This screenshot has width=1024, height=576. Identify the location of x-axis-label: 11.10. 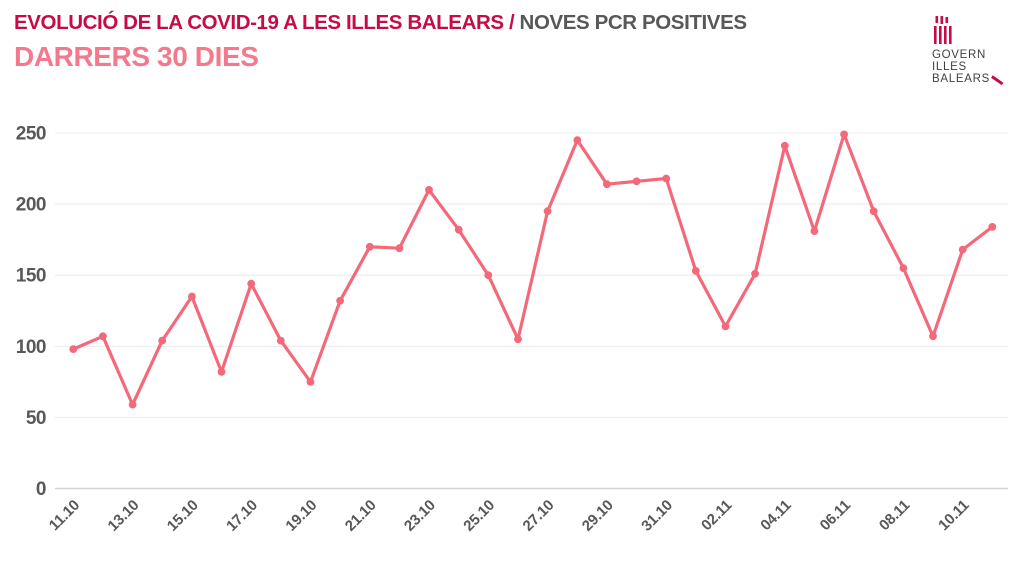
(64, 515).